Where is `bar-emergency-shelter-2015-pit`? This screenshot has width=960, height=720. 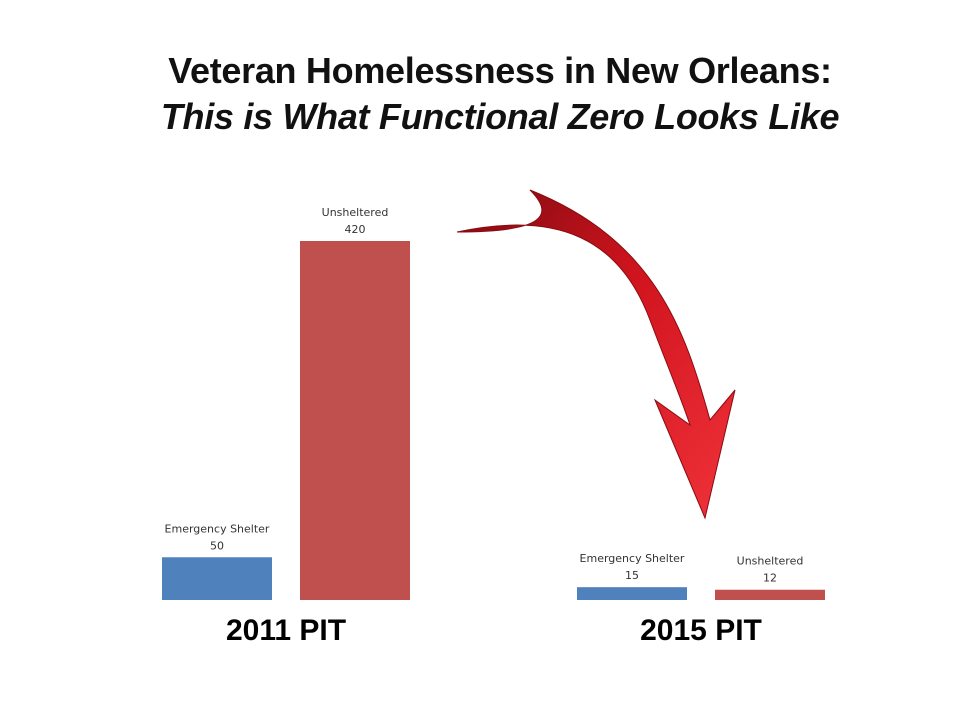
bar-emergency-shelter-2015-pit is located at coordinates (632, 593).